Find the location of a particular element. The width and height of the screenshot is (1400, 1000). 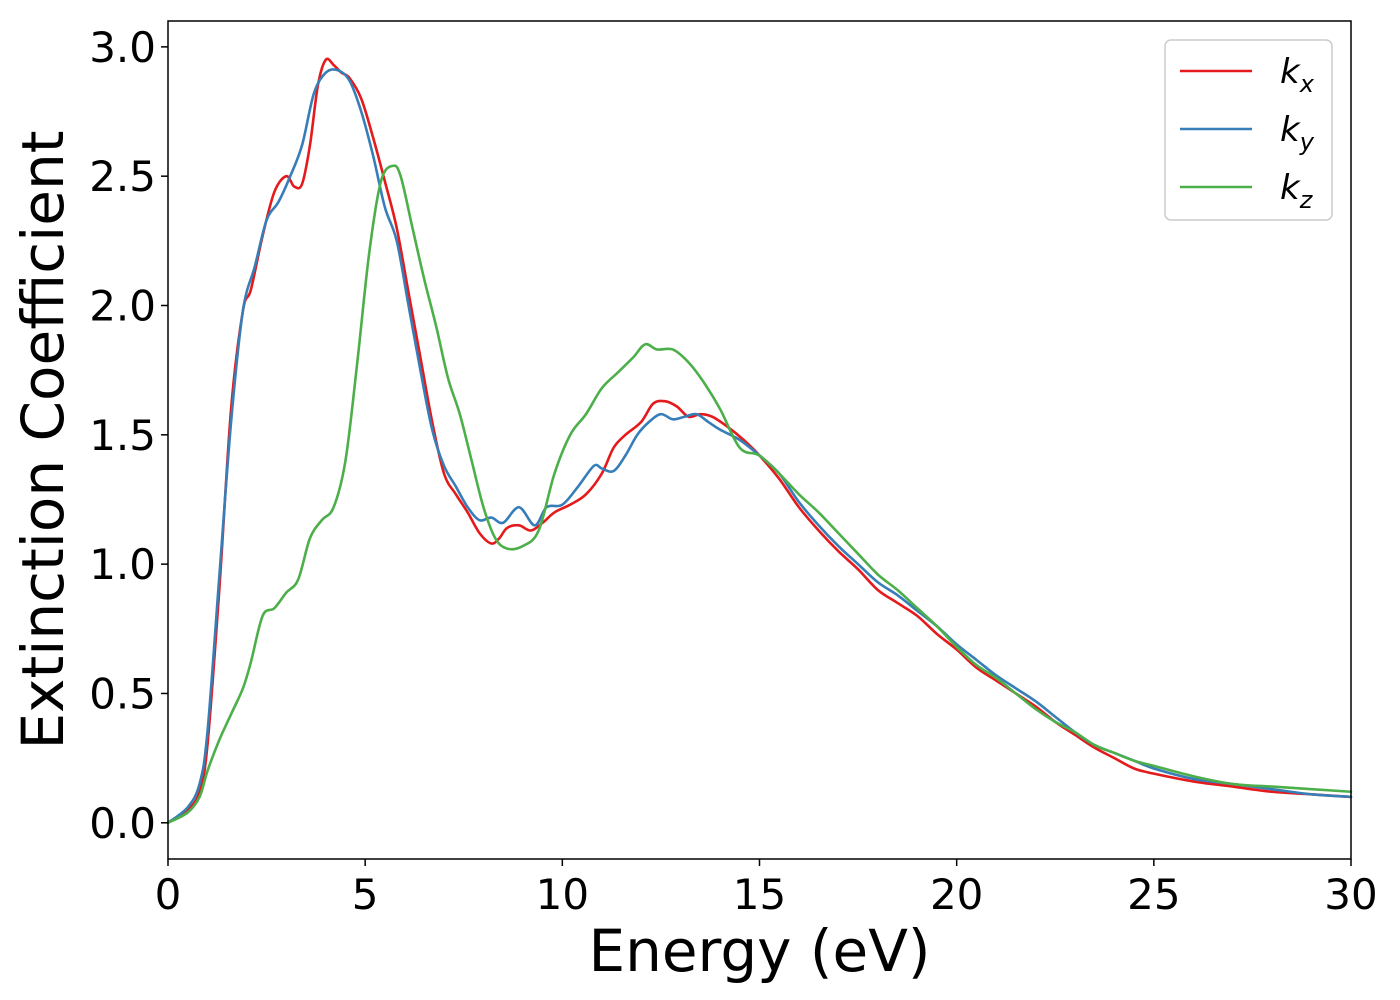

y-tick-label: 2.5 is located at coordinates (122, 176).